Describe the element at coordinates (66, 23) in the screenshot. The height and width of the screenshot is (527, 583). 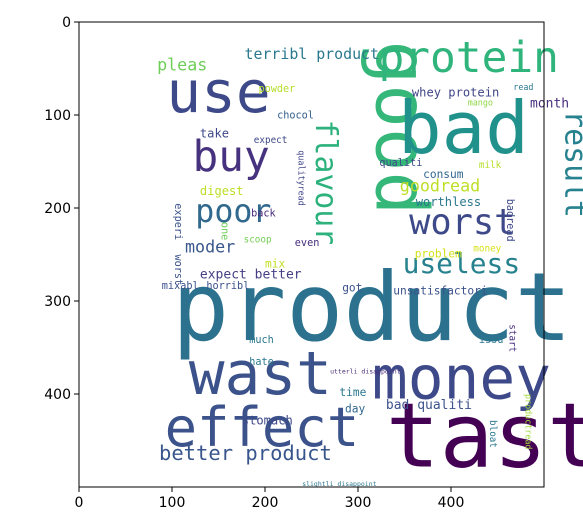
I see `y-tick-label: 0` at that location.